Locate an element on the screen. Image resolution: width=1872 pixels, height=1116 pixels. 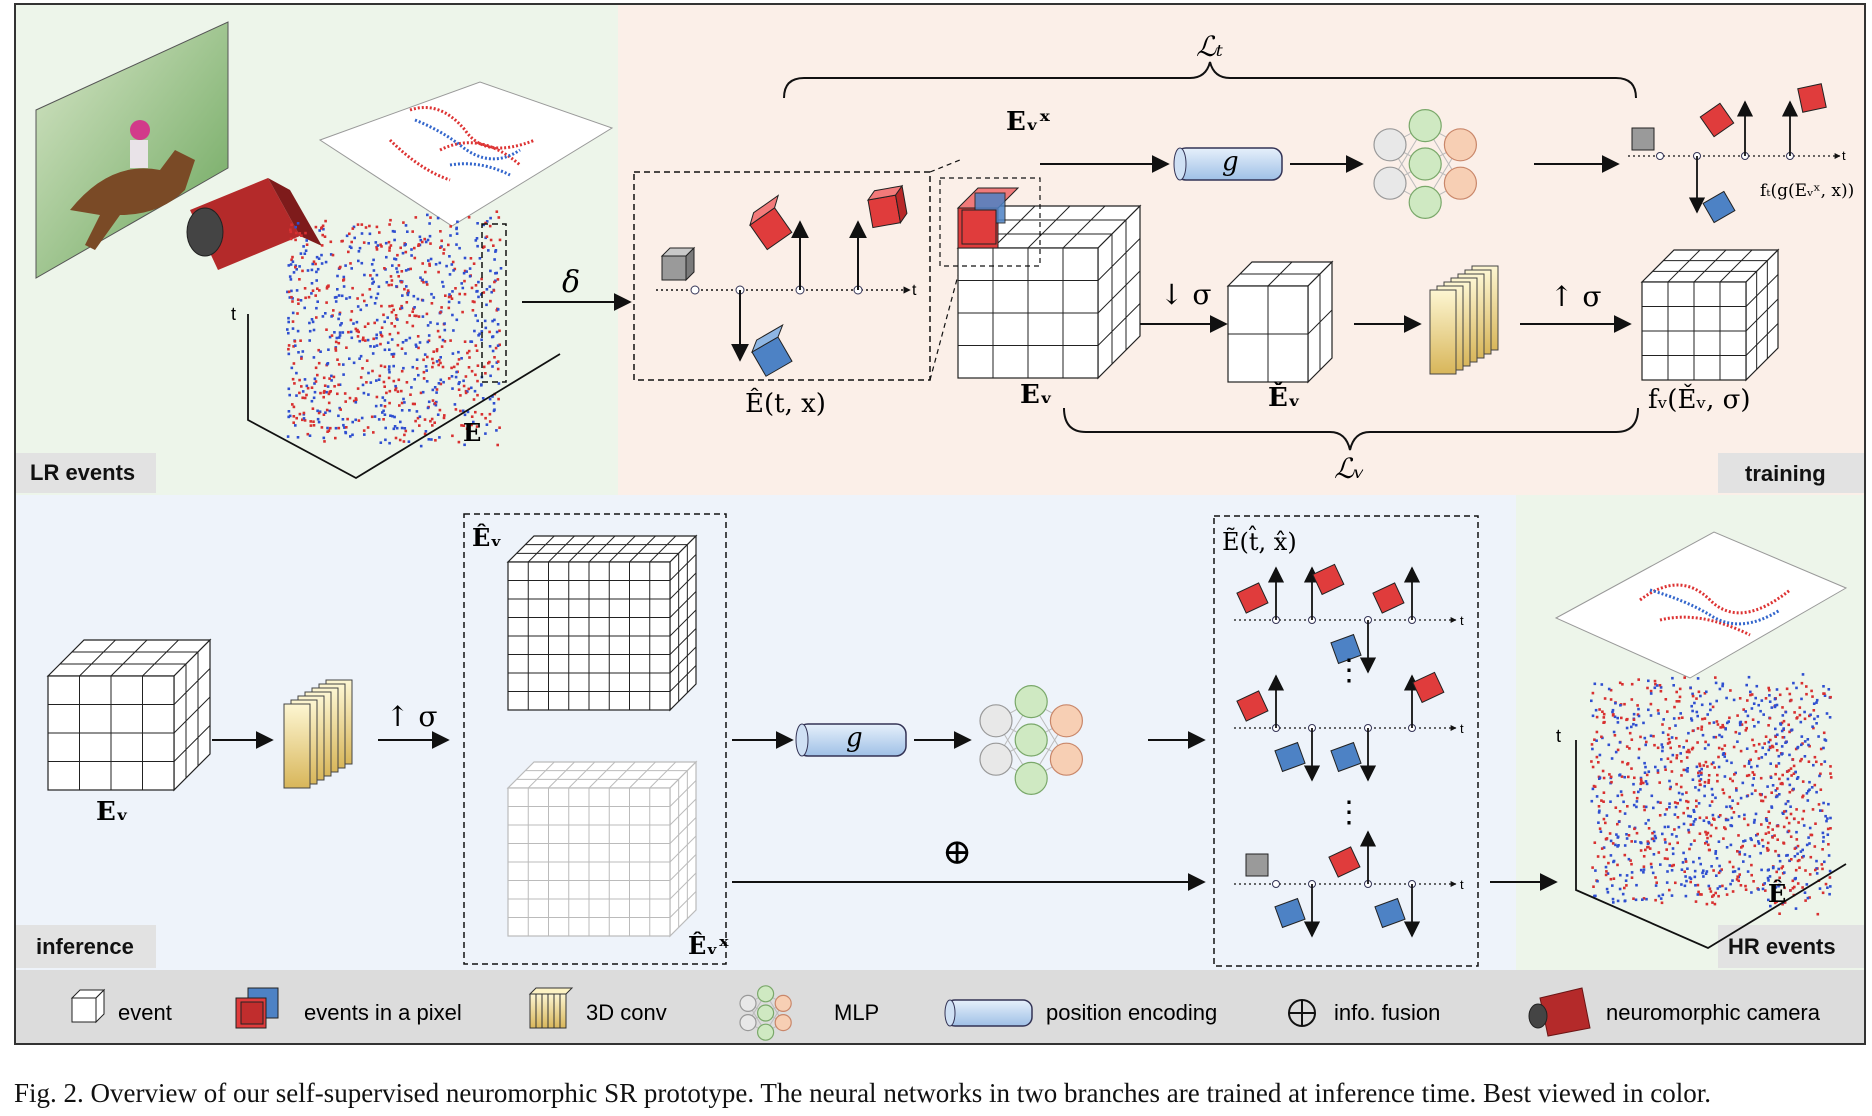
E-hat-tx-label: Ê(t, x) is located at coordinates (785, 403).